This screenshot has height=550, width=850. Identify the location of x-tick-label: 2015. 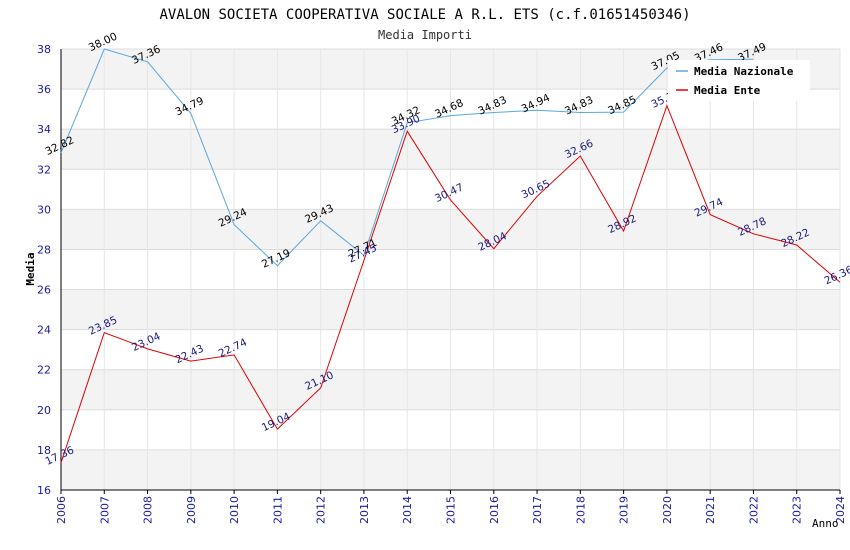
(451, 510).